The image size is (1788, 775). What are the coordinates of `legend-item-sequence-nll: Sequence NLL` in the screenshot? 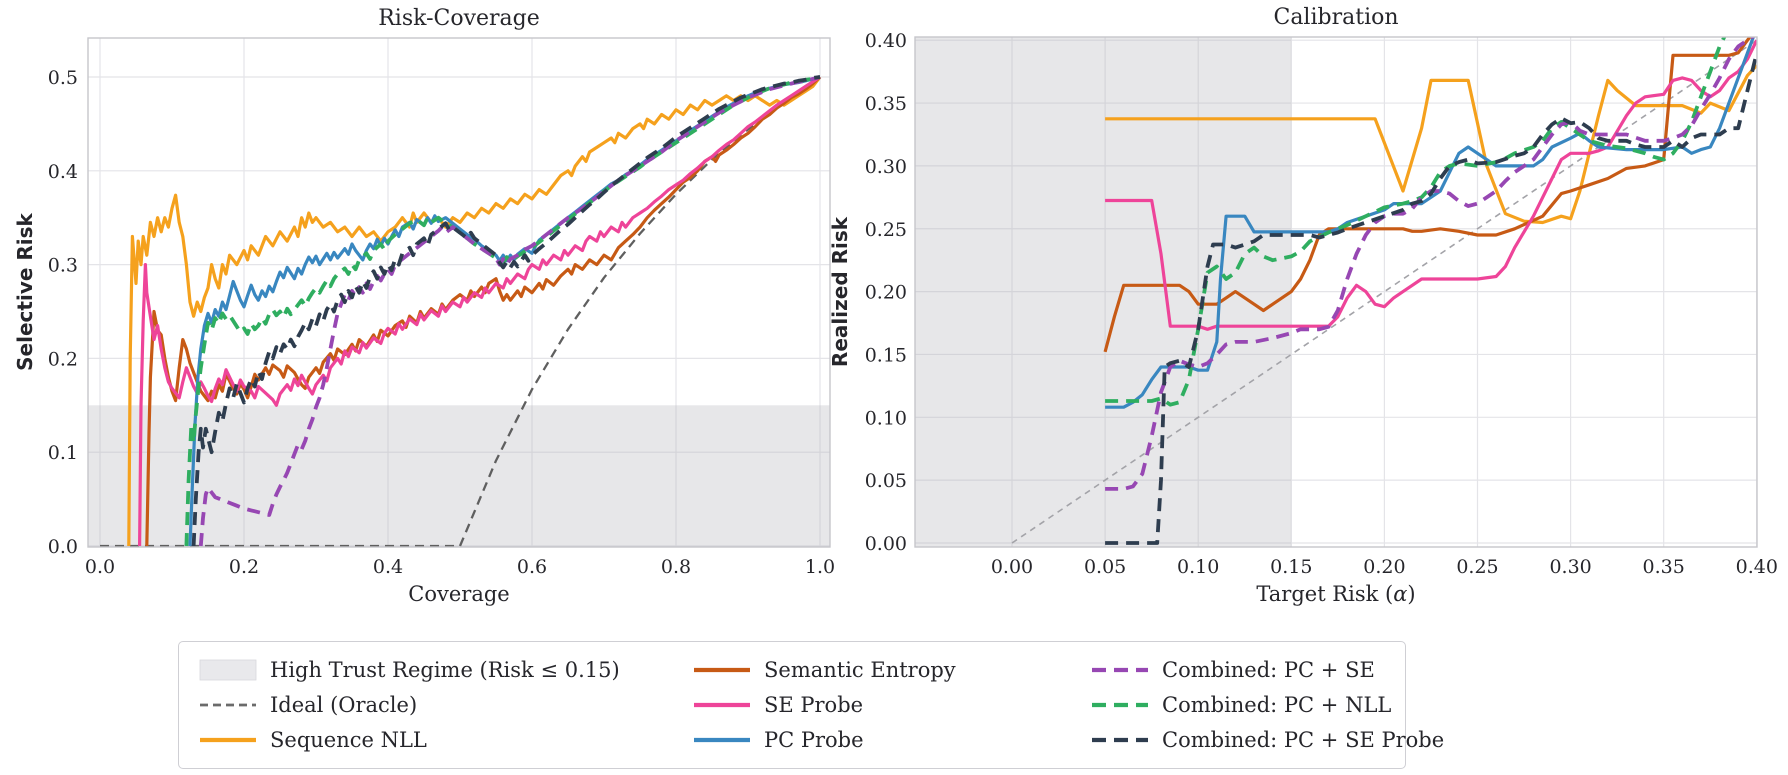 It's located at (446, 740).